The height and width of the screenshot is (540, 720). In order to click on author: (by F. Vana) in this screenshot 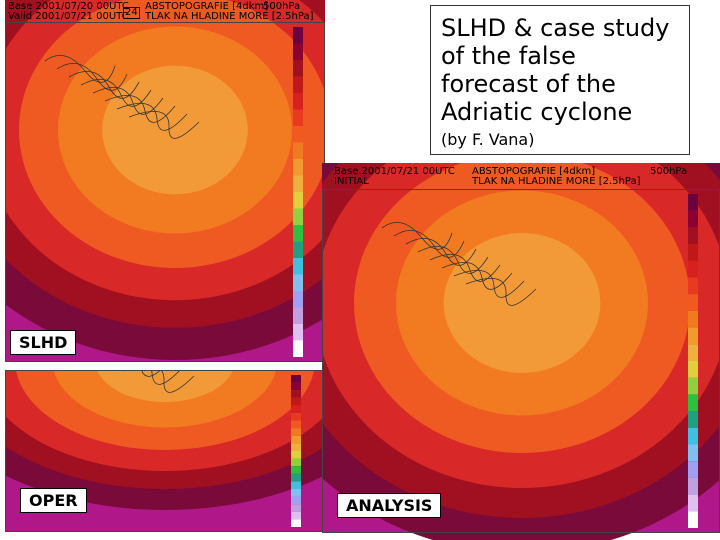, I will do `click(488, 139)`.